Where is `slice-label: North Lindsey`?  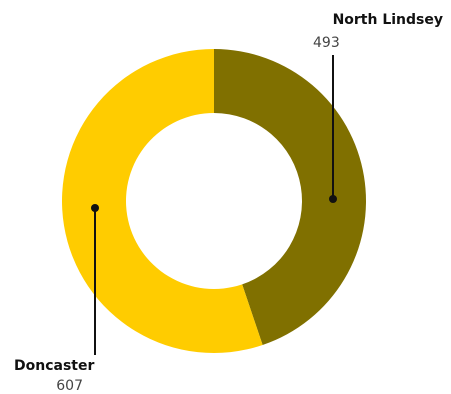
slice-label: North Lindsey is located at coordinates (388, 20).